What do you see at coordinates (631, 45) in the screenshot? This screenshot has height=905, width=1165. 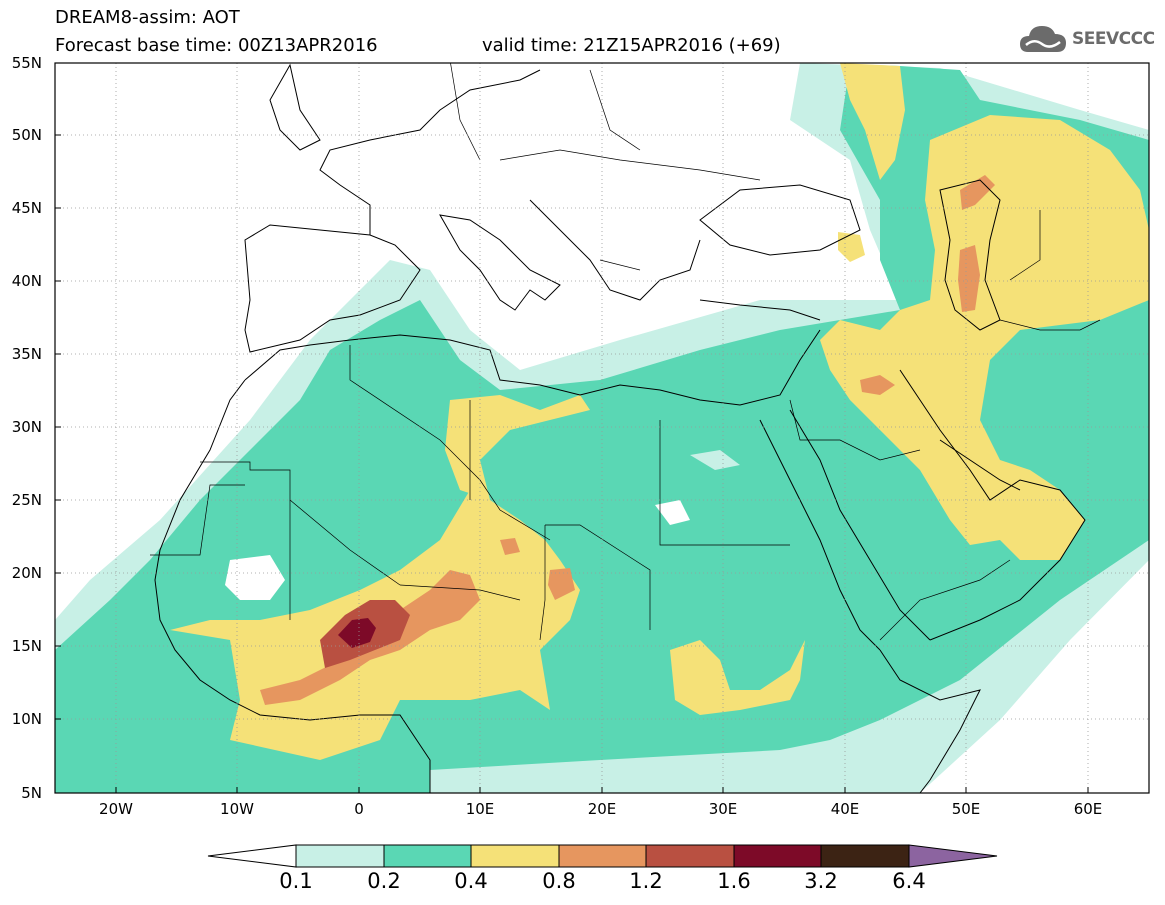 I see `title-valid-time: valid time: 21Z15APR2016 (+69)` at bounding box center [631, 45].